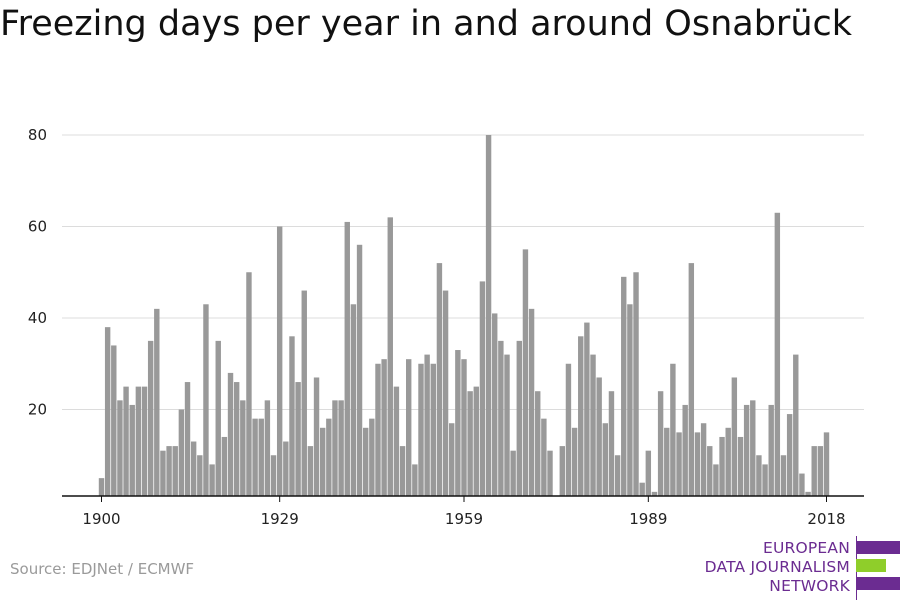 Image resolution: width=900 pixels, height=600 pixels. Describe the element at coordinates (599, 436) in the screenshot. I see `bar-1981` at that location.